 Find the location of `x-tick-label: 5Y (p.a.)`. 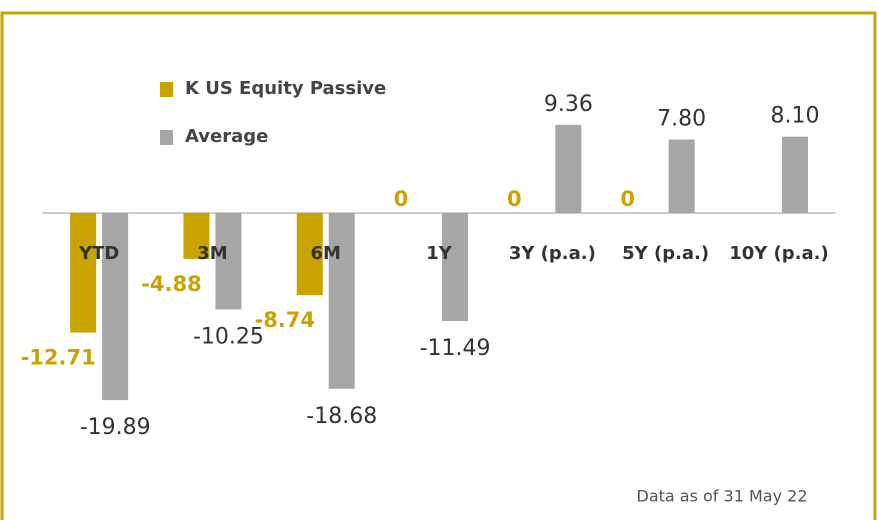

x-tick-label: 5Y (p.a.) is located at coordinates (665, 253).